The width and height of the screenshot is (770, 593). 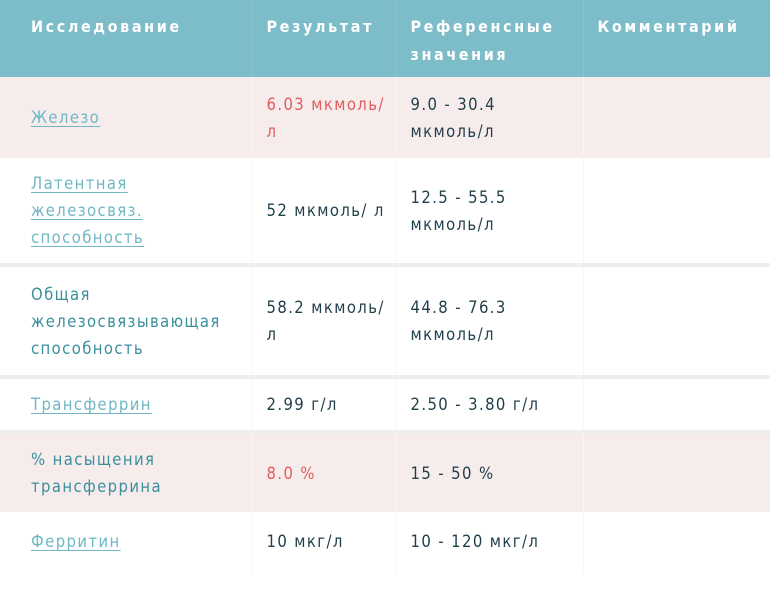 I want to click on header-test: Исследование, so click(x=126, y=38).